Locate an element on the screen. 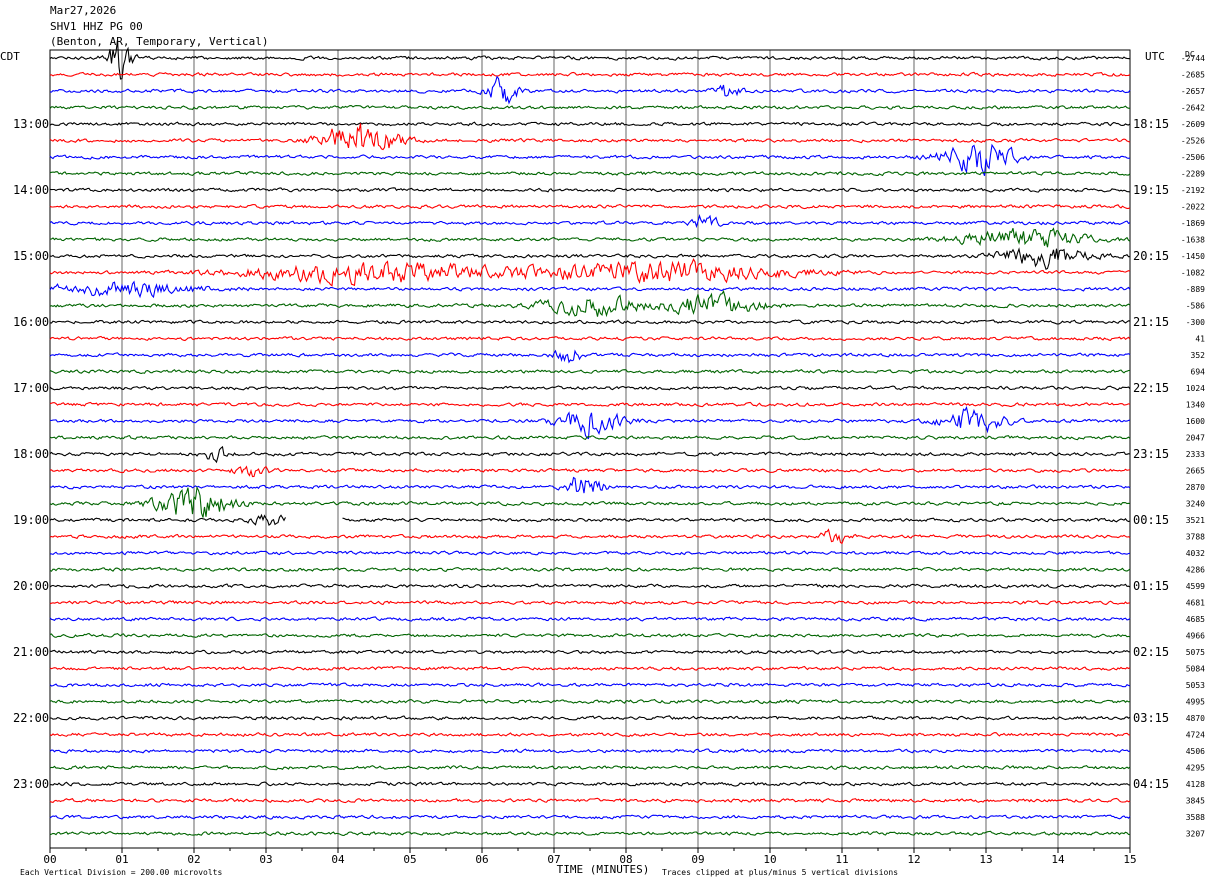 This screenshot has width=1210, height=886. dc-offset-label: -2022 is located at coordinates (1193, 207).